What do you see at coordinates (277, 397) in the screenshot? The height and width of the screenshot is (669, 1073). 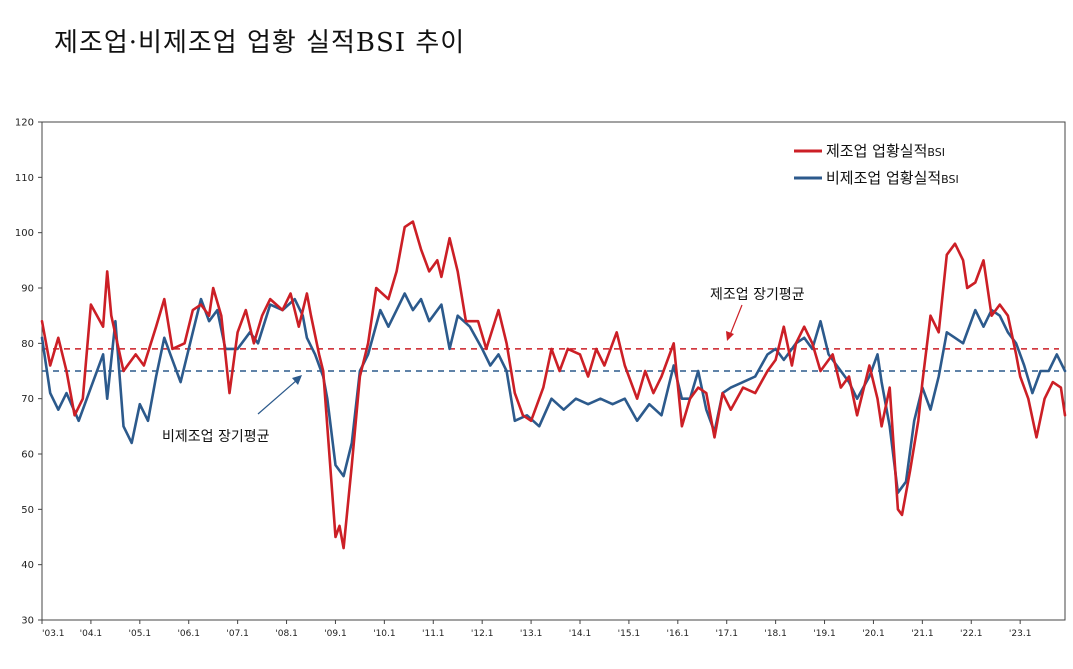 I see `annotation-arrow-nonmanufacturing` at bounding box center [277, 397].